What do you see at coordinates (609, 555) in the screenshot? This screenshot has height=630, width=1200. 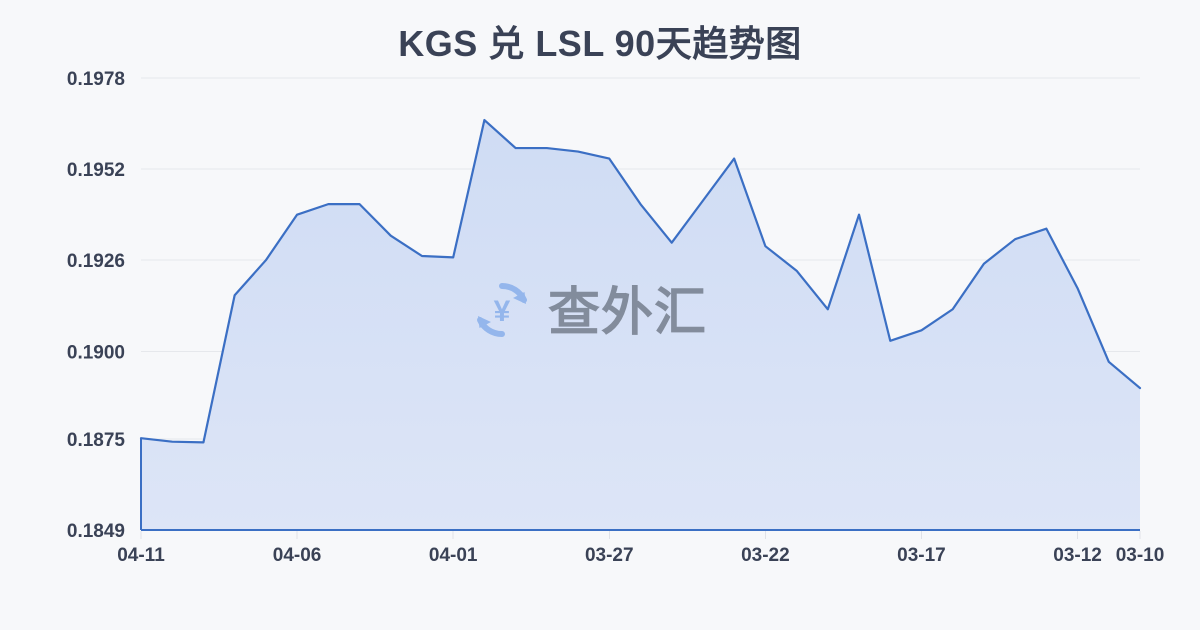 I see `x-axis-tick-label: 03-27` at bounding box center [609, 555].